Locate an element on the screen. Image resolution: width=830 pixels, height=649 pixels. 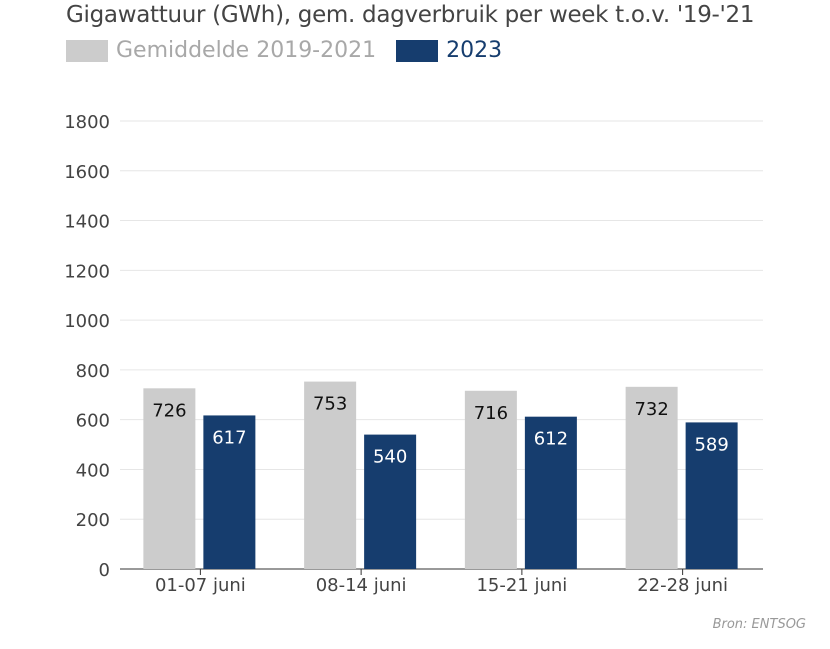
data-label: 589 is located at coordinates (711, 444).